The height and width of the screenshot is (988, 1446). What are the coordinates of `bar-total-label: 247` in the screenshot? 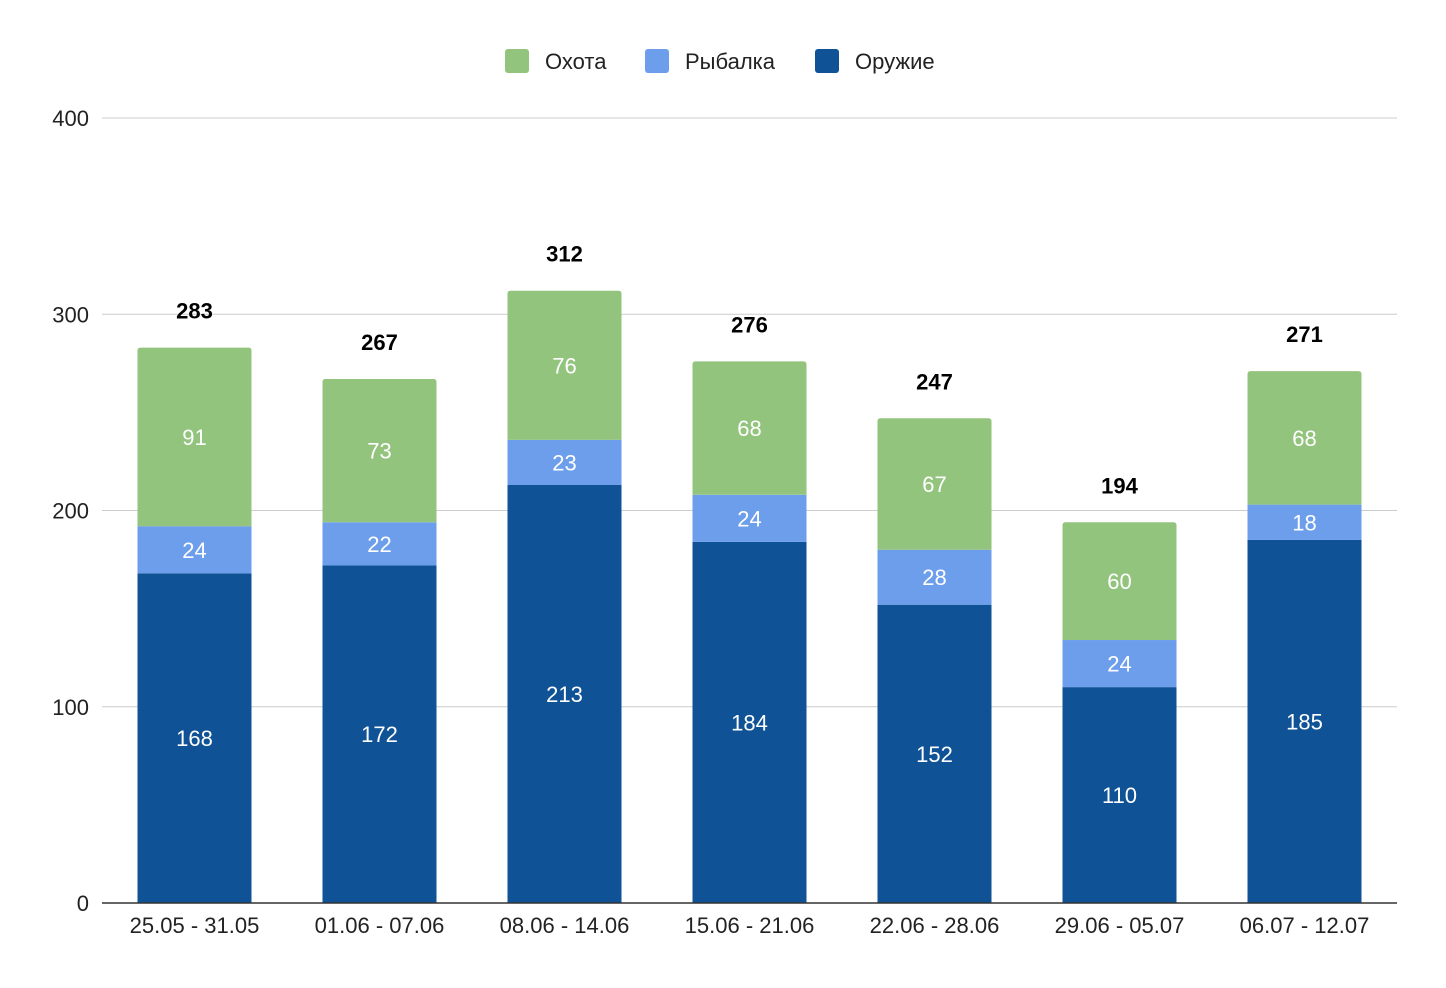 It's located at (934, 381).